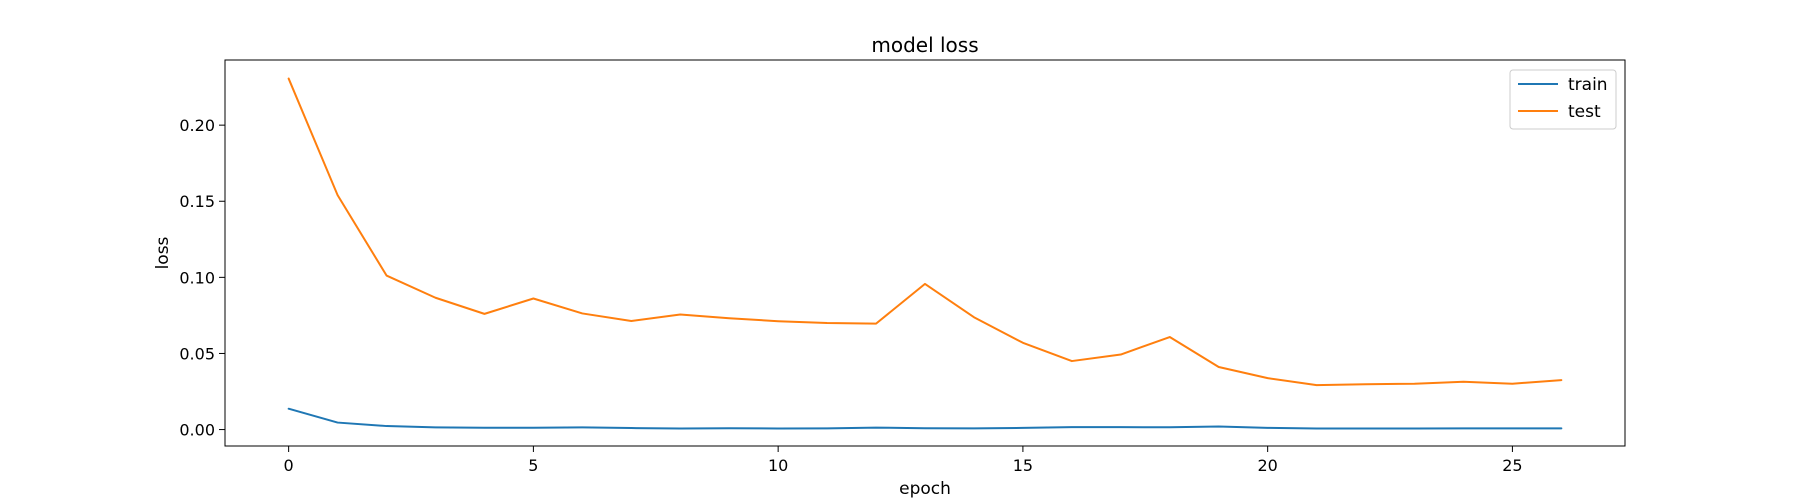 Image resolution: width=1800 pixels, height=500 pixels. I want to click on y-tick-label: 0.20, so click(197, 125).